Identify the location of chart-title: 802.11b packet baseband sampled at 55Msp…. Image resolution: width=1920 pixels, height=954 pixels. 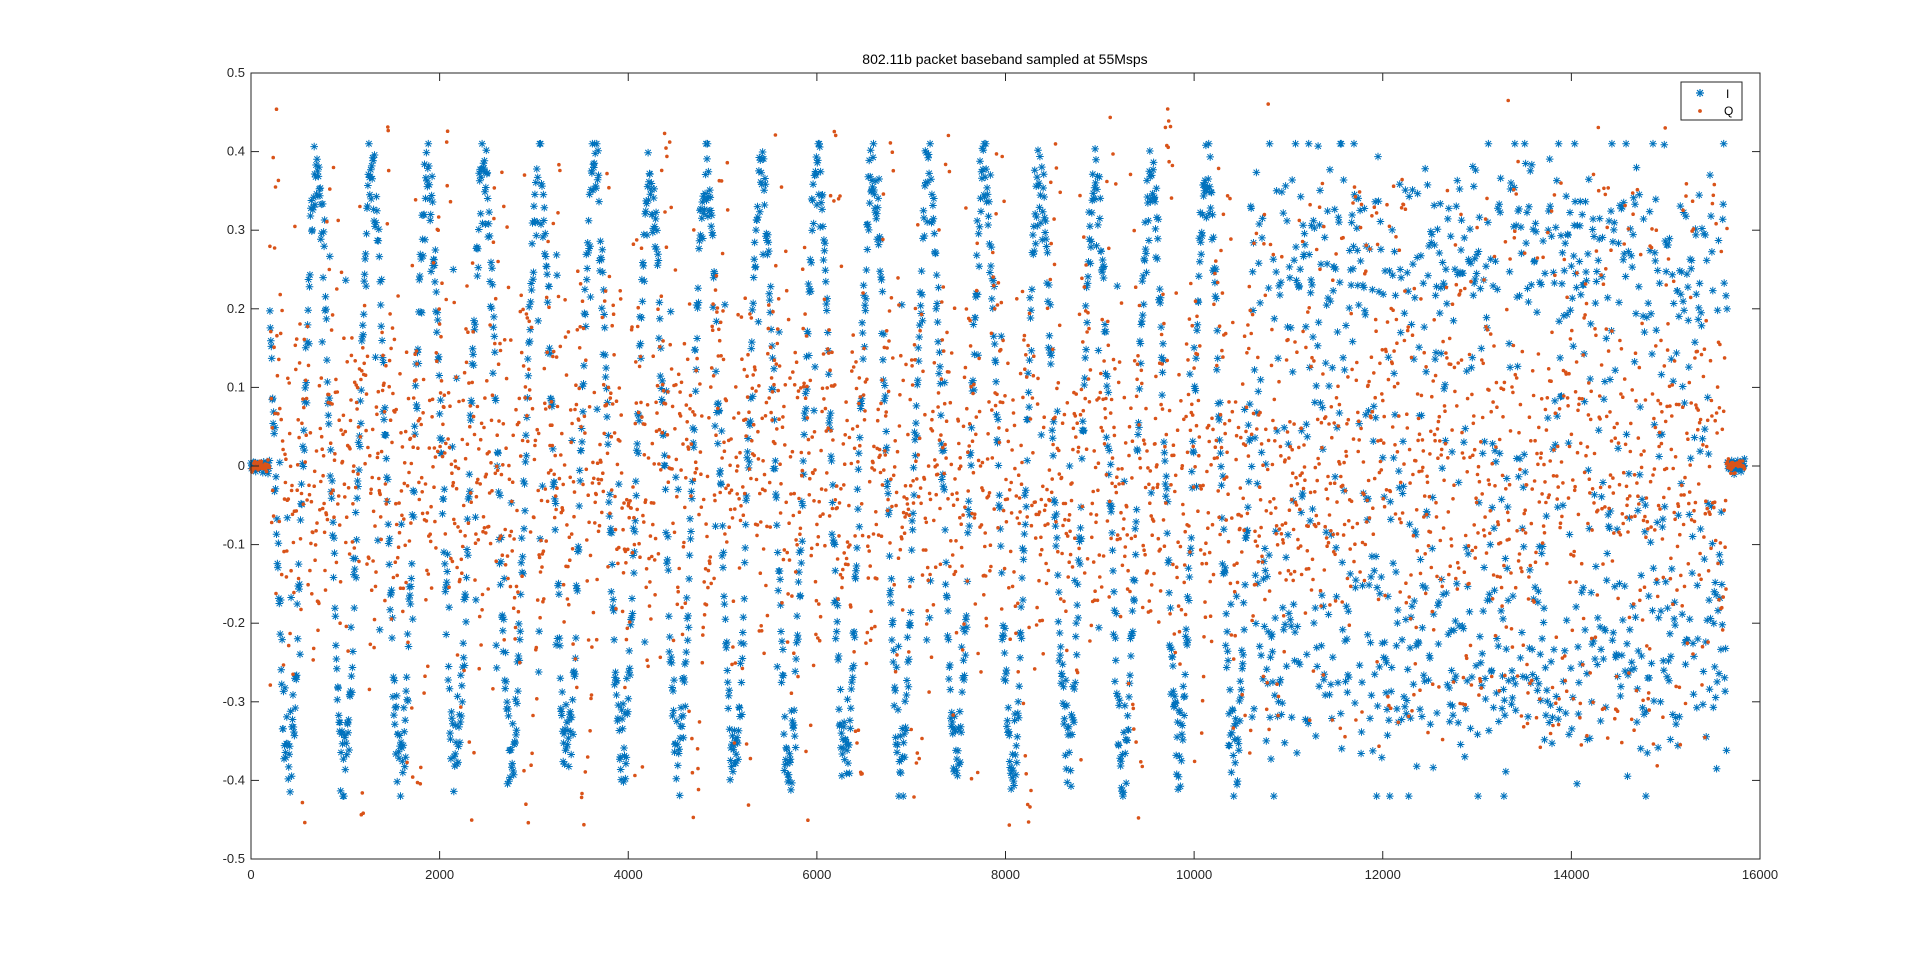
(1004, 59).